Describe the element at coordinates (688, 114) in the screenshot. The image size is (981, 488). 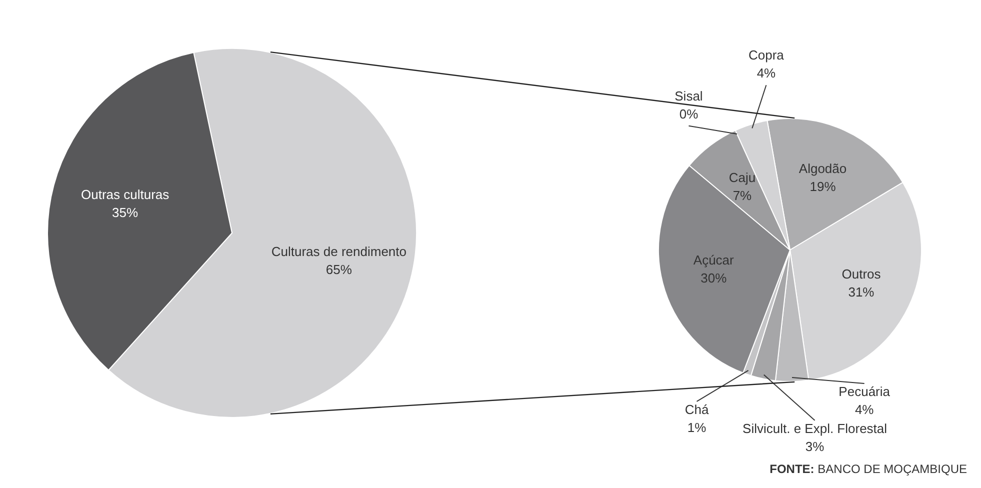
I see `text: 0%` at that location.